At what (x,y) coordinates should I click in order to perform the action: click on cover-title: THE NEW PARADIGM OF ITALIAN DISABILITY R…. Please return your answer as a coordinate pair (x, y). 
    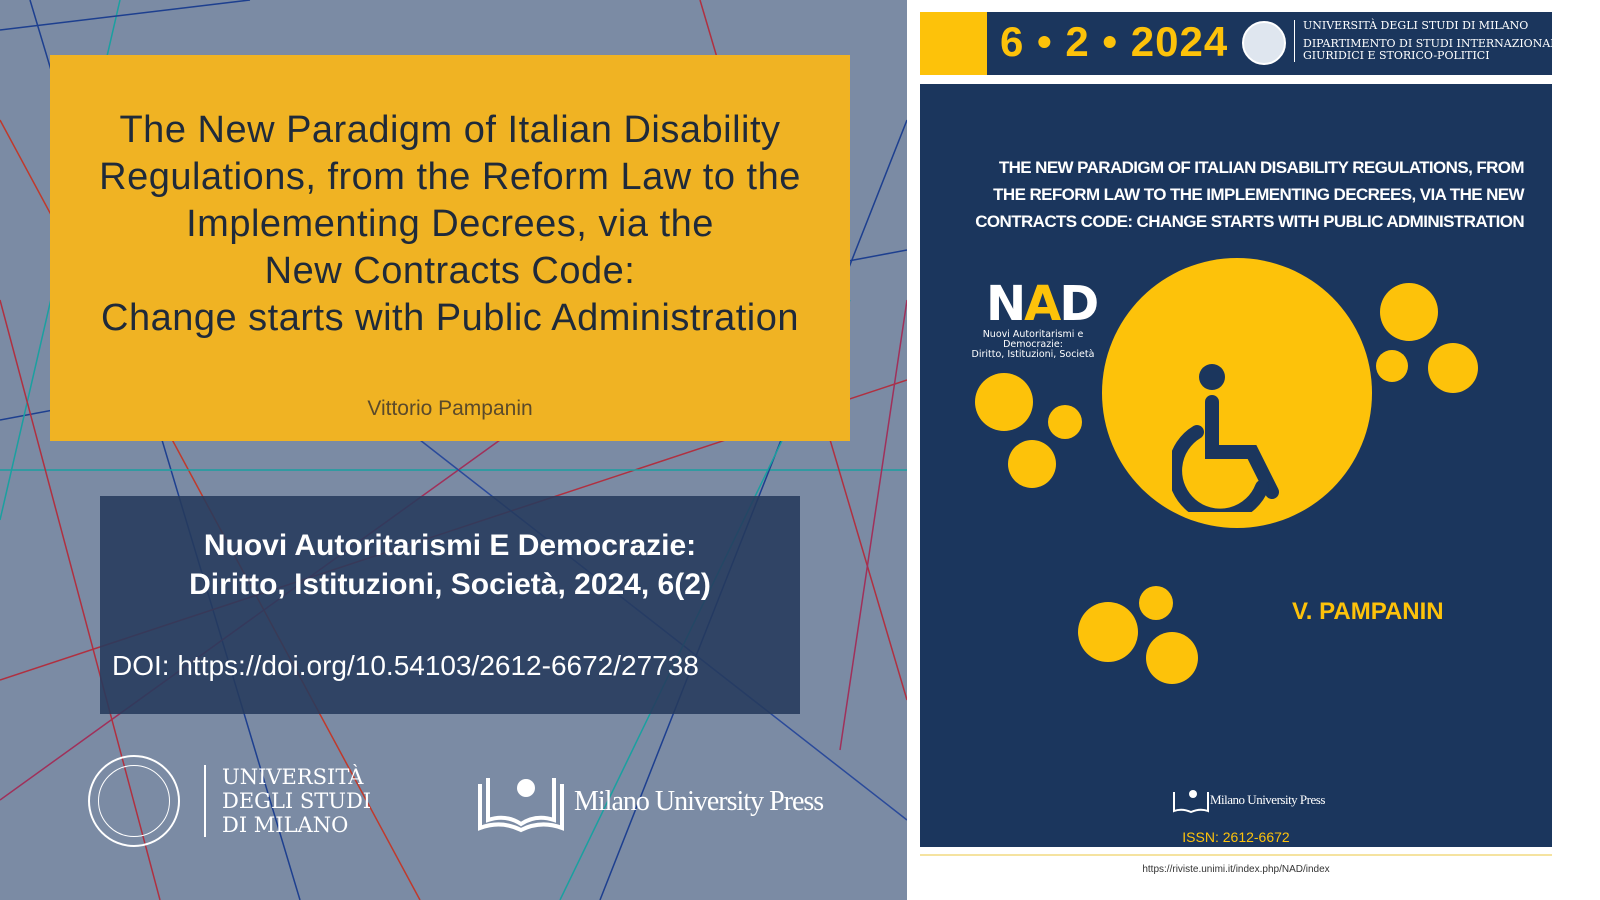
    Looking at the image, I should click on (1237, 194).